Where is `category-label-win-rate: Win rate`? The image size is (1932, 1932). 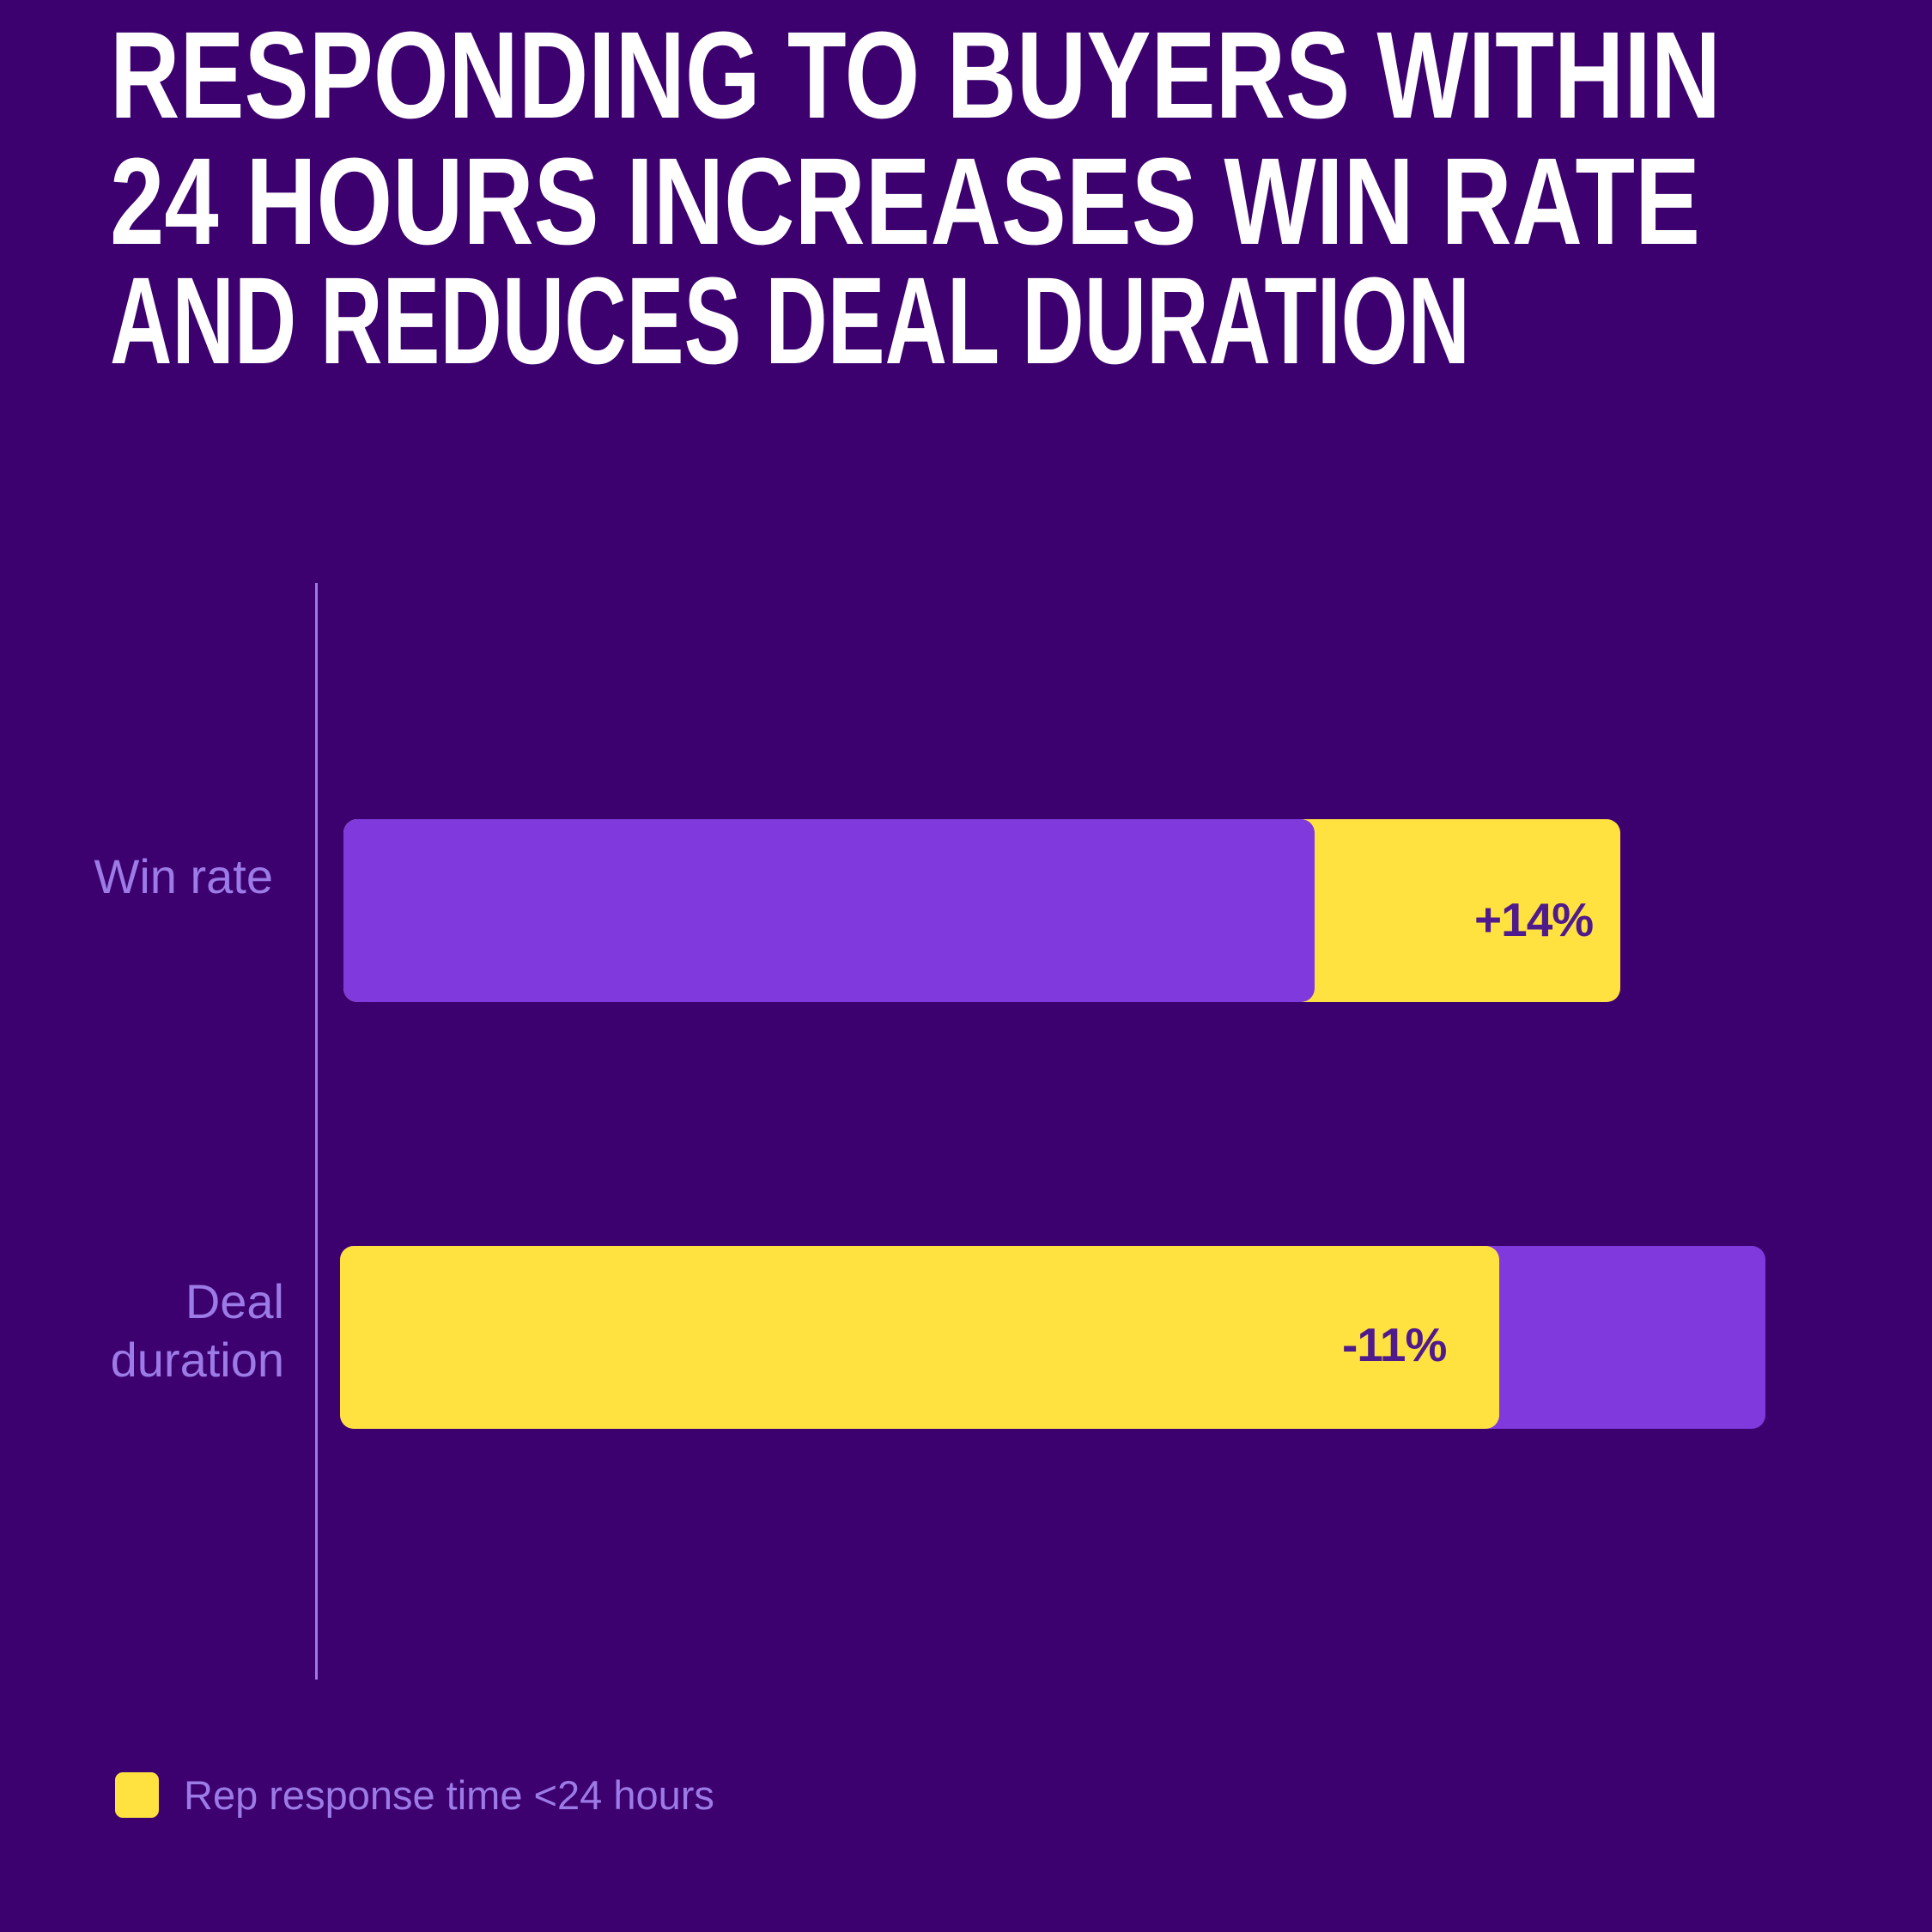
category-label-win-rate: Win rate is located at coordinates (144, 877).